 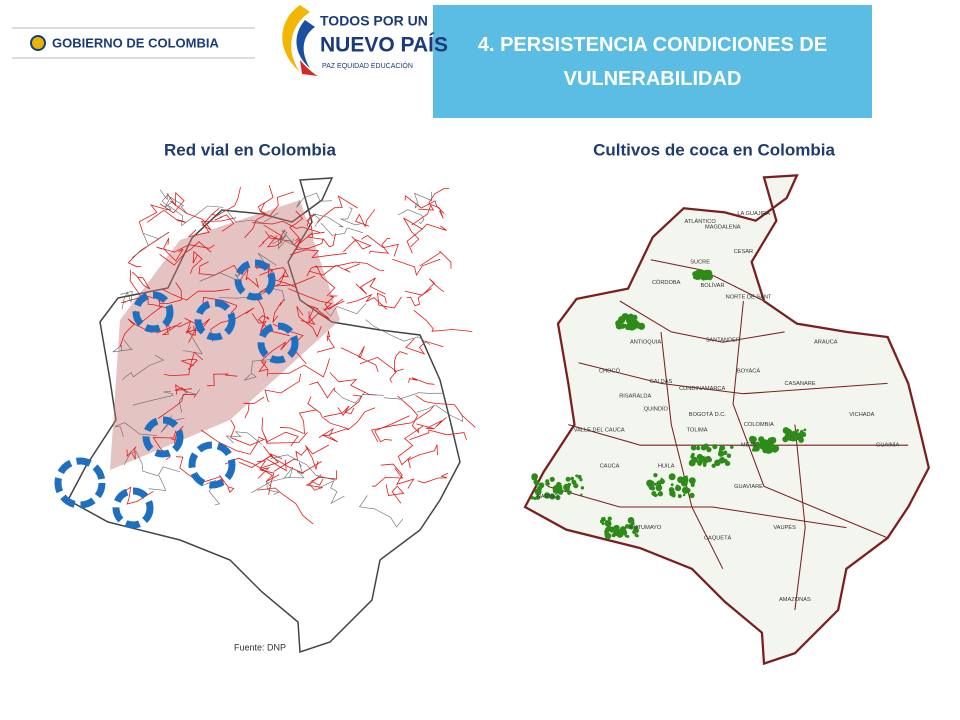 I want to click on department-label: BOLÍVAR, so click(x=712, y=285).